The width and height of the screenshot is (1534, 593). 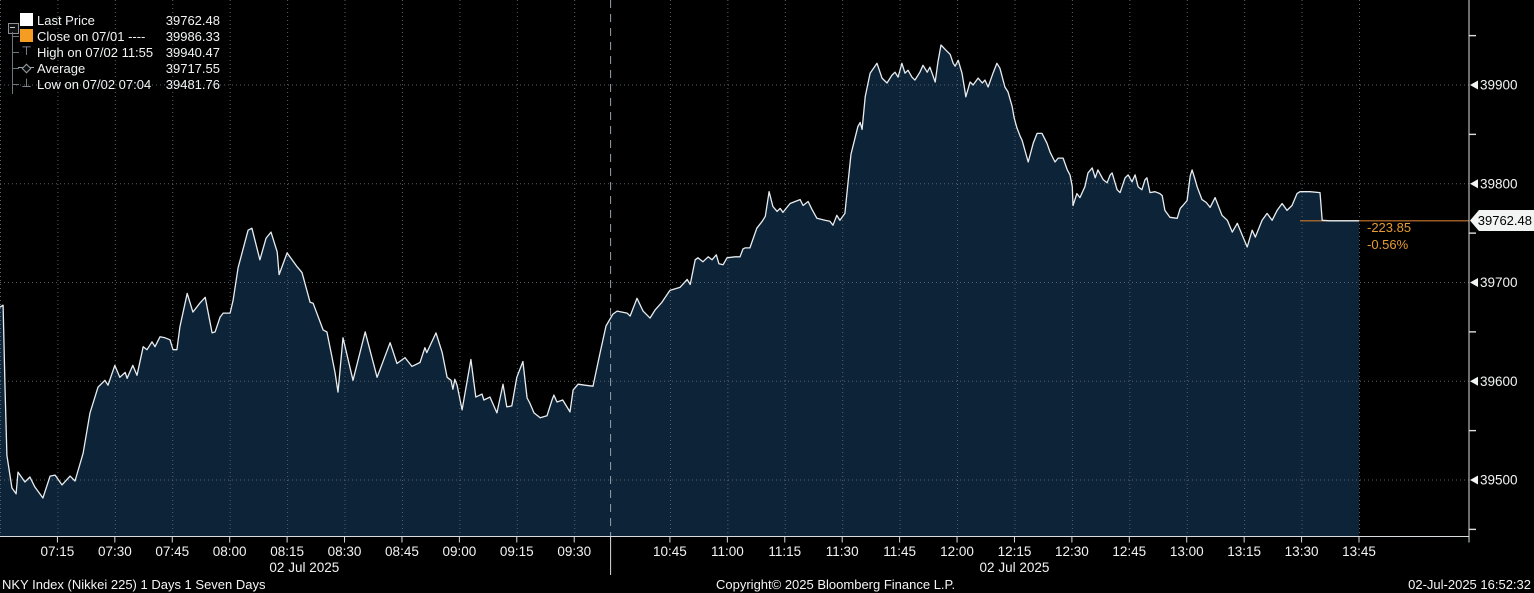 I want to click on x-tick-label: 11:15, so click(x=784, y=551).